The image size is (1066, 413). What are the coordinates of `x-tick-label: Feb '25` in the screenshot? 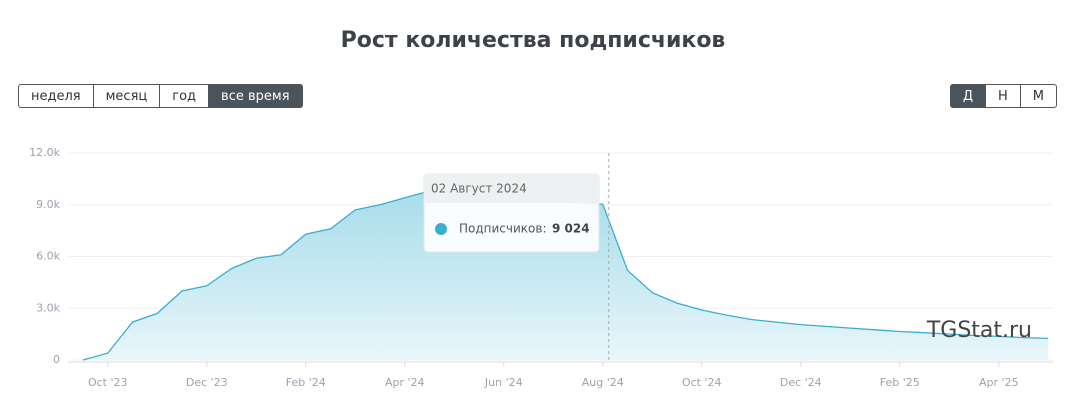 It's located at (900, 382).